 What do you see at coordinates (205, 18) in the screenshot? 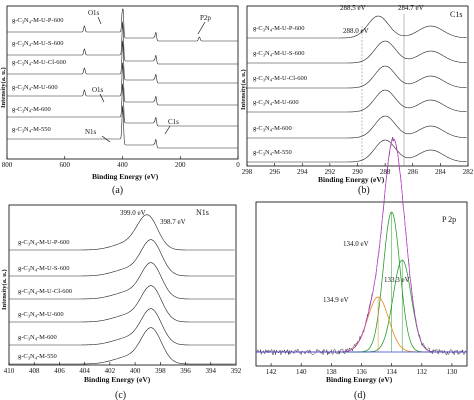
I see `panel-a-p2p-label: P2p` at bounding box center [205, 18].